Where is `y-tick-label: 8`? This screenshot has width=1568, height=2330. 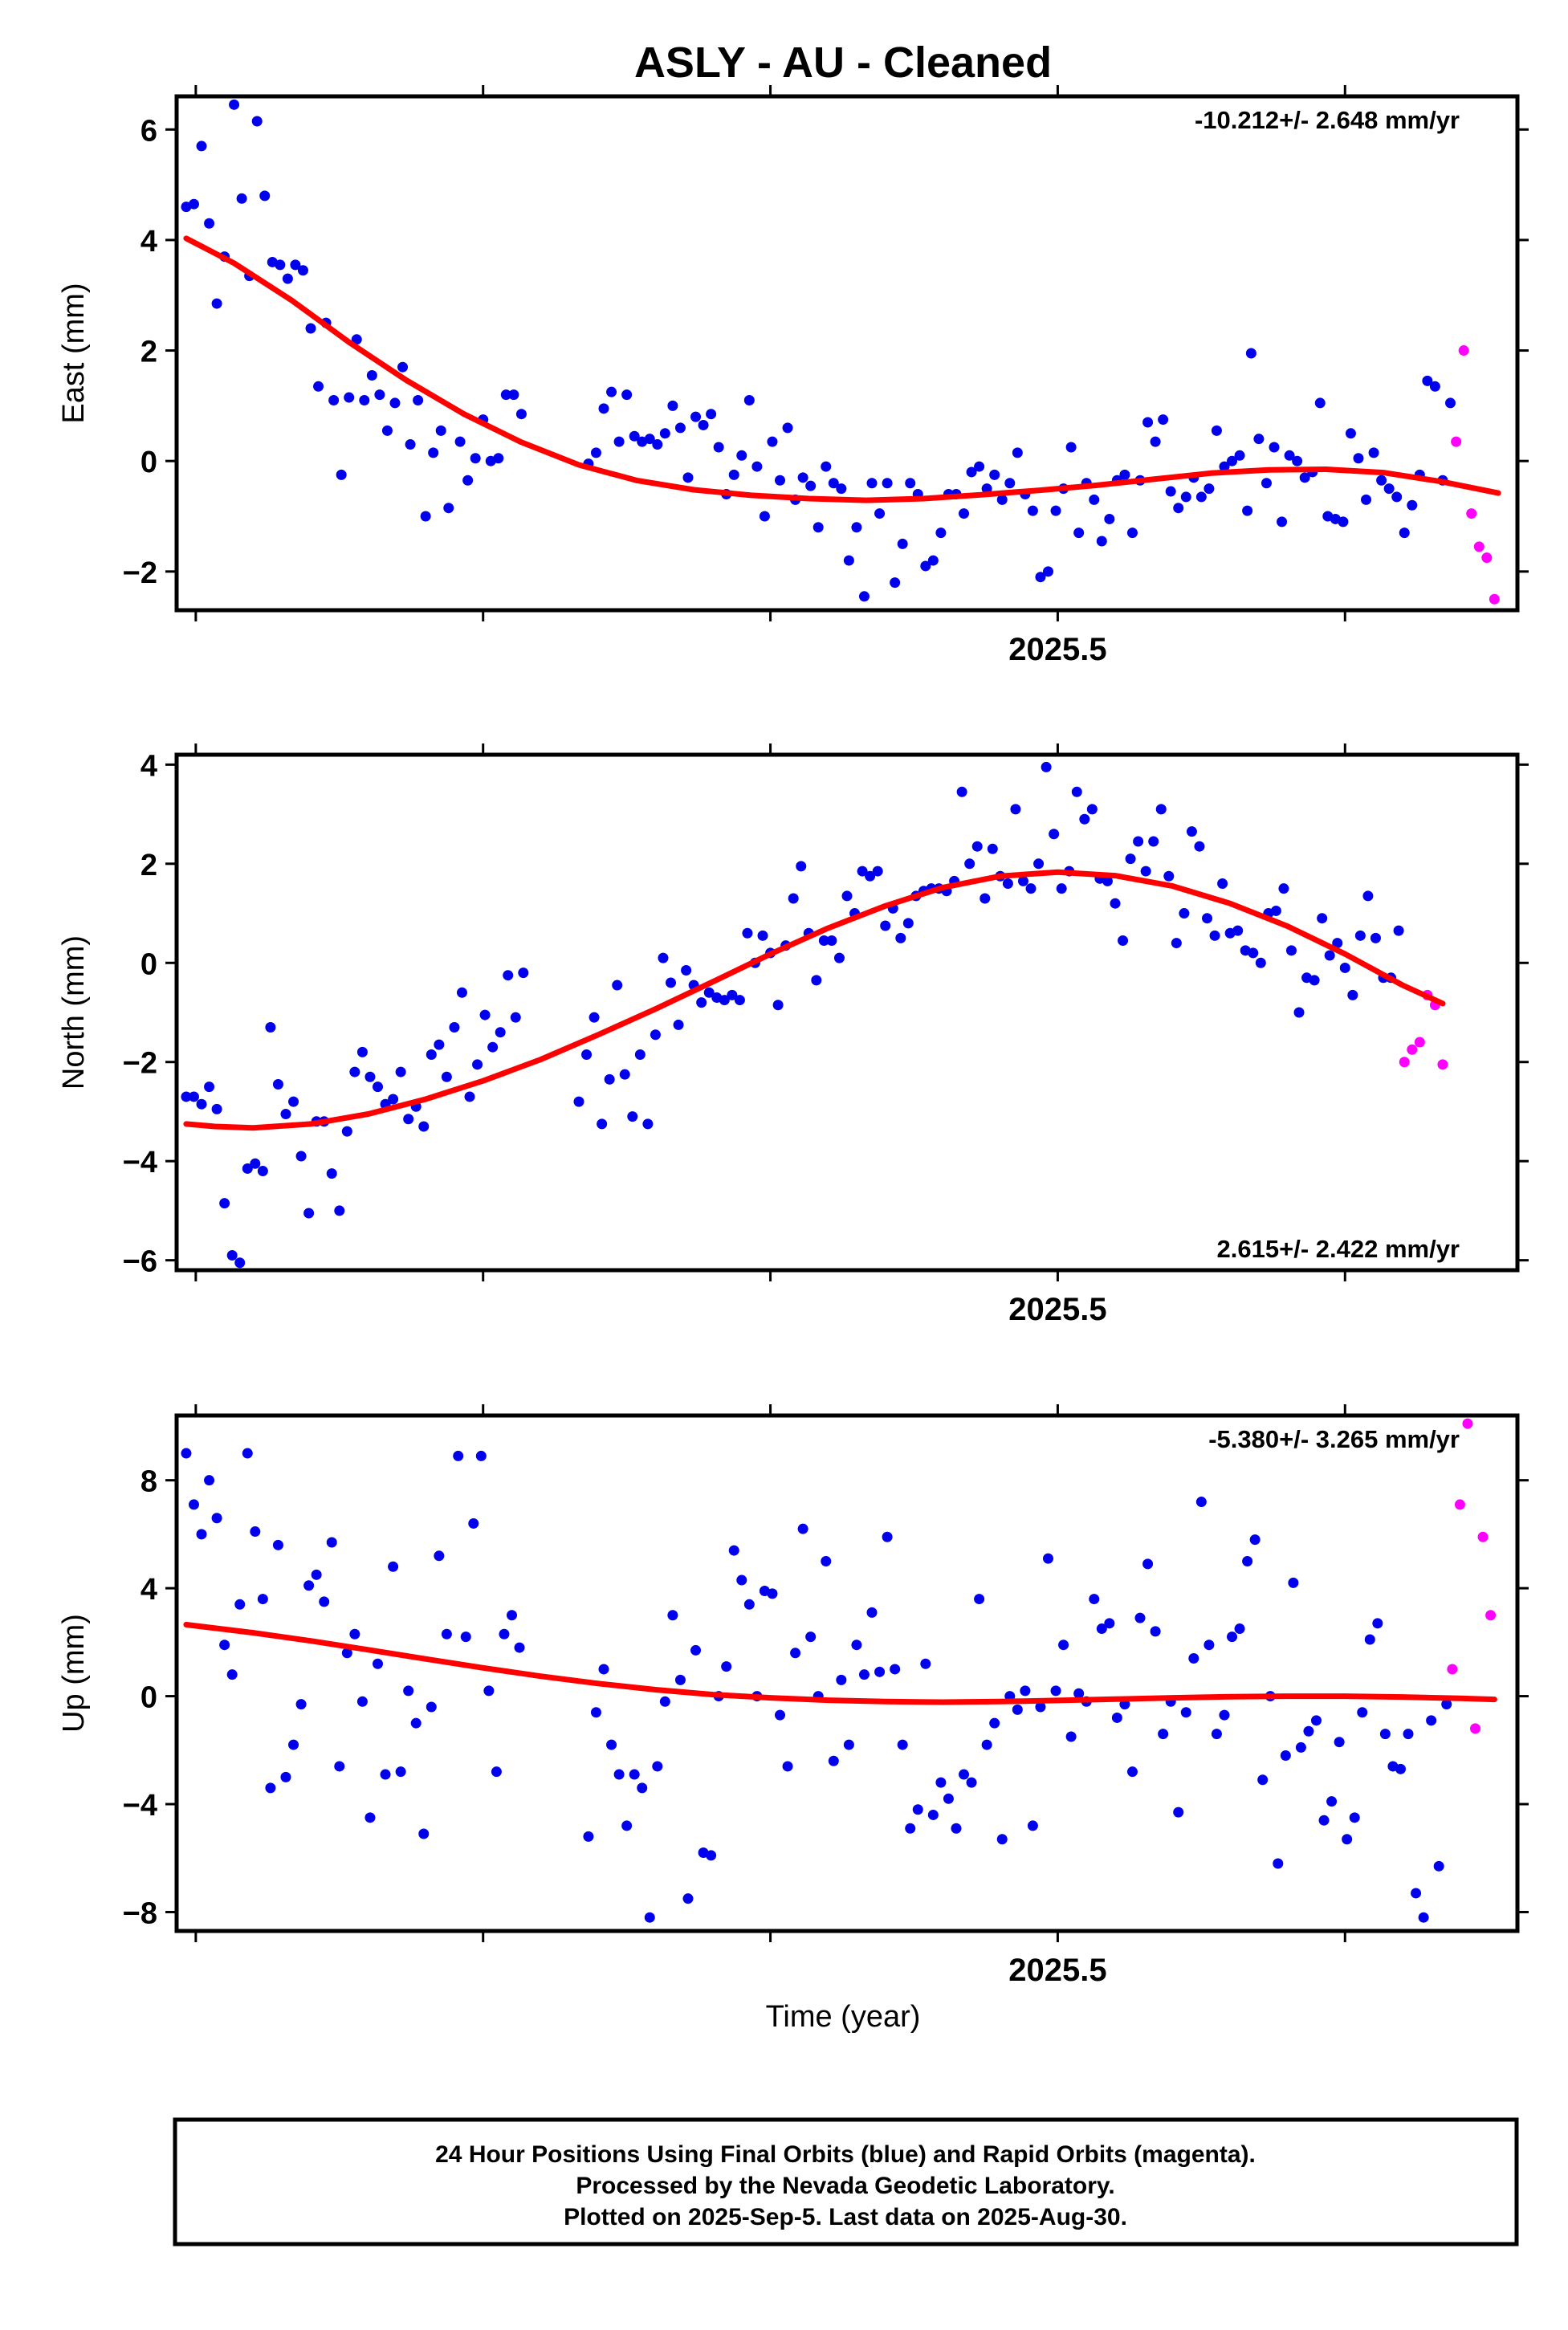
y-tick-label: 8 is located at coordinates (149, 1482).